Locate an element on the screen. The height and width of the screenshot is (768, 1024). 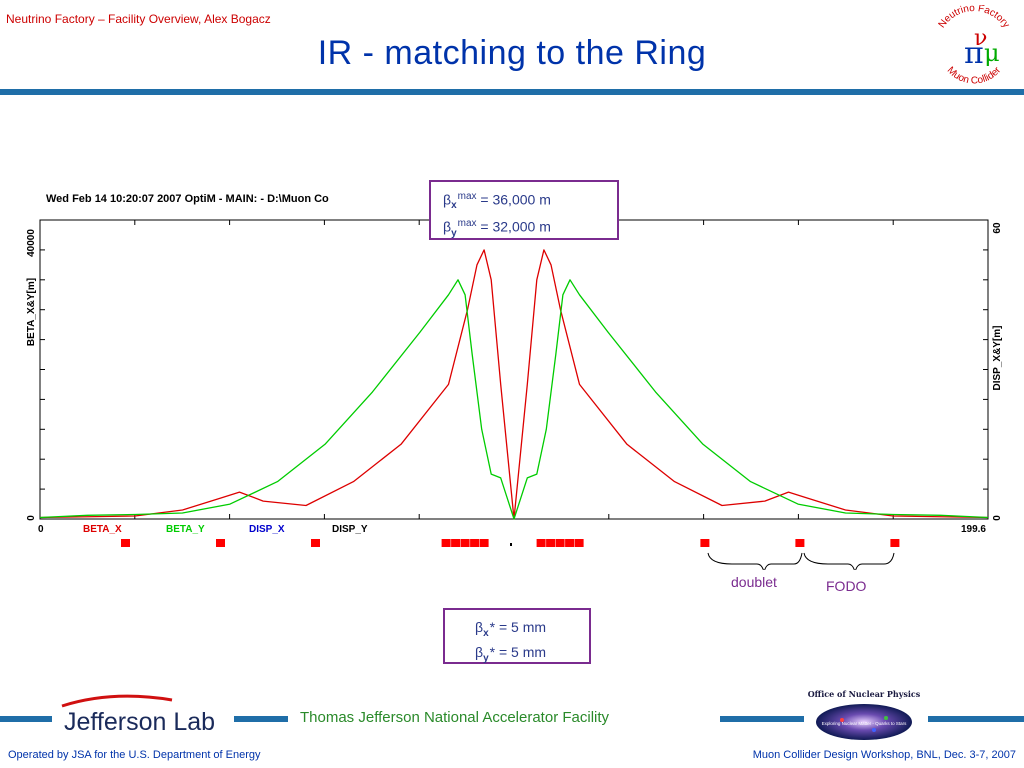
fodo-label: FODO is located at coordinates (846, 586).